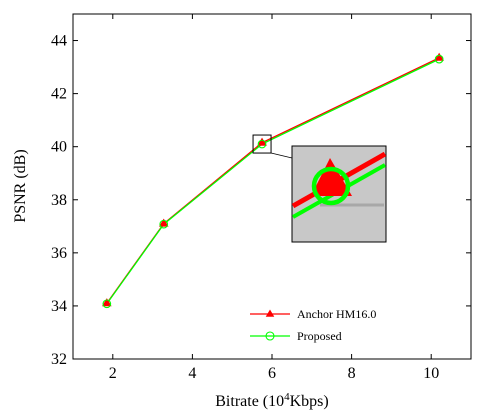 The width and height of the screenshot is (486, 414). What do you see at coordinates (113, 373) in the screenshot?
I see `x-tick-label: 2` at bounding box center [113, 373].